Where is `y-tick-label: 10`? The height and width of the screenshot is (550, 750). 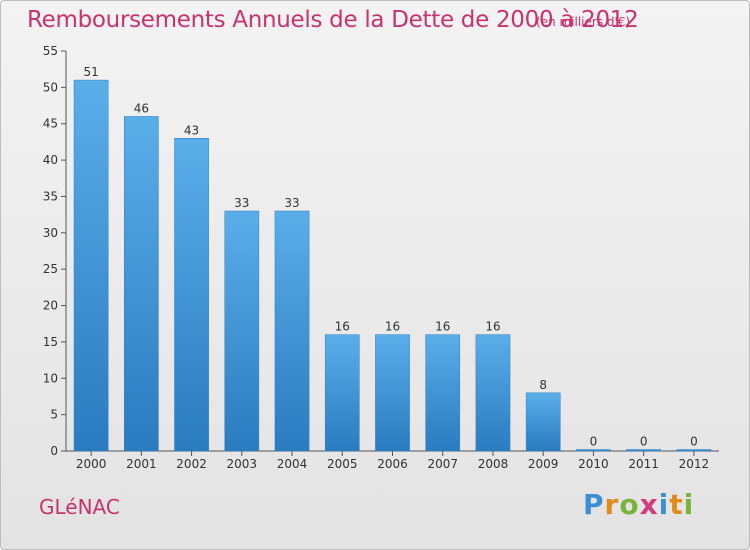 y-tick-label: 10 is located at coordinates (50, 378).